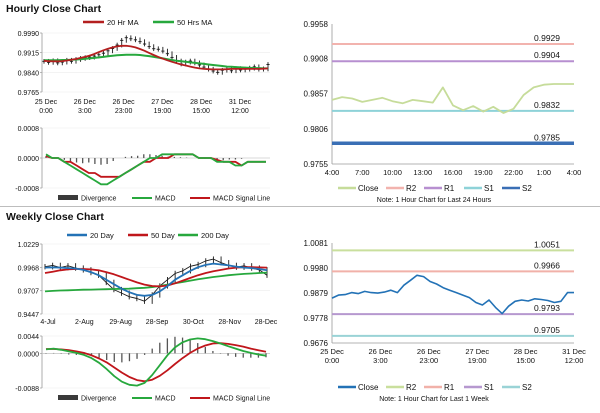 The image size is (600, 413). Describe the element at coordinates (156, 277) in the screenshot. I see `ma-50-day-line` at that location.